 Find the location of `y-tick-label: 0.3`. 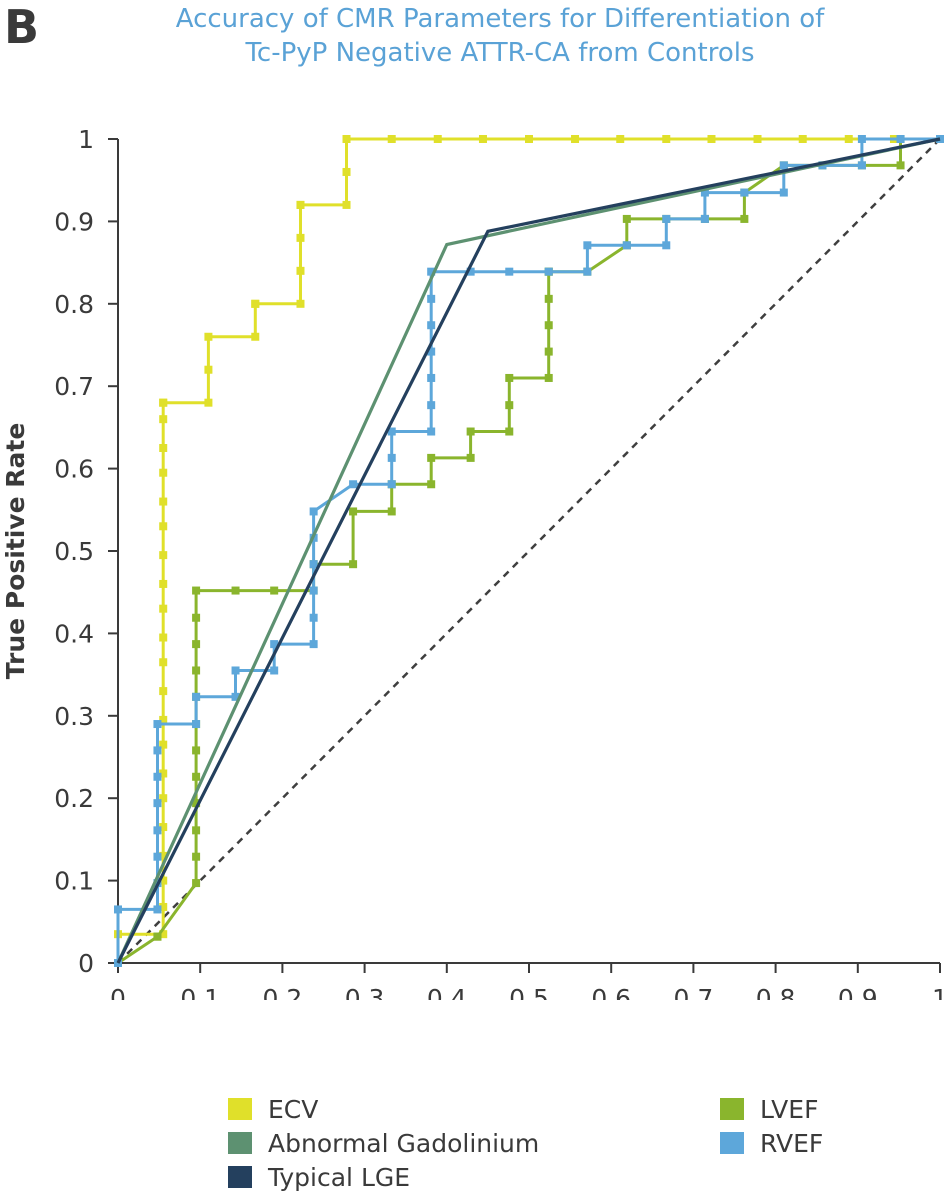

y-tick-label: 0.3 is located at coordinates (74, 716).